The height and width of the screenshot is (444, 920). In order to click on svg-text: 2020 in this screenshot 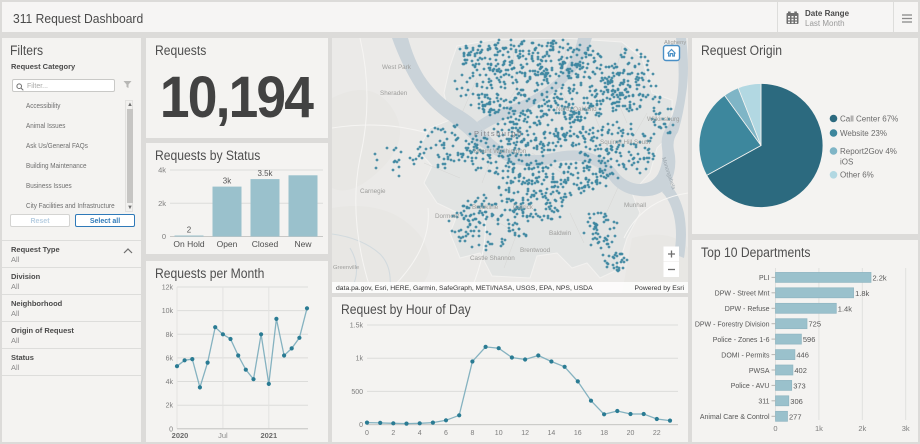, I will do `click(180, 435)`.